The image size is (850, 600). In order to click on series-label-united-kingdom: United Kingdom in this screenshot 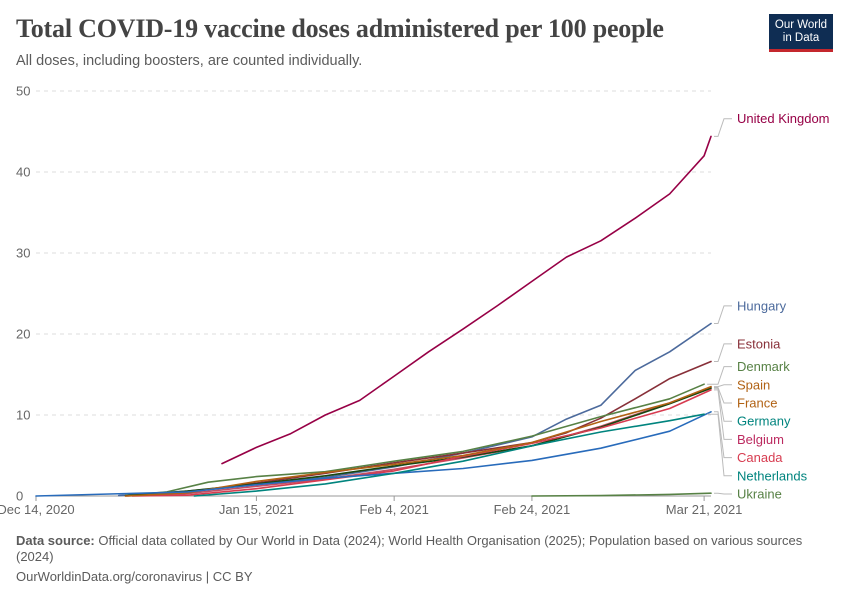, I will do `click(783, 118)`.